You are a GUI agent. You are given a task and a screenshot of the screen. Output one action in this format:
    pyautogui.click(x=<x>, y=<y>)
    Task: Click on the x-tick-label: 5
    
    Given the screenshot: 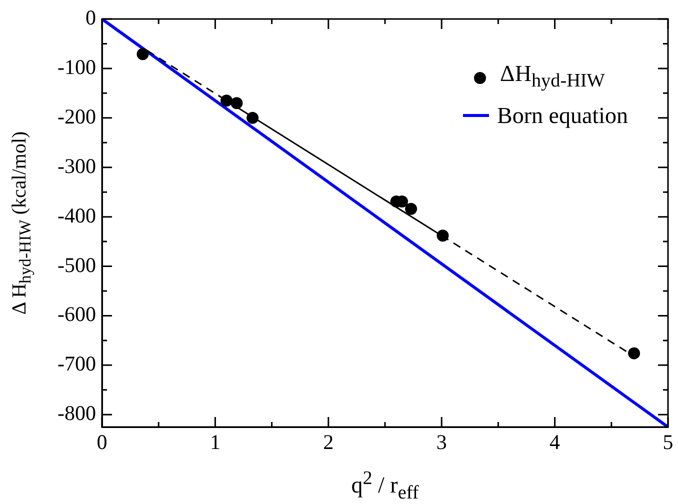 What is the action you would take?
    pyautogui.click(x=668, y=442)
    